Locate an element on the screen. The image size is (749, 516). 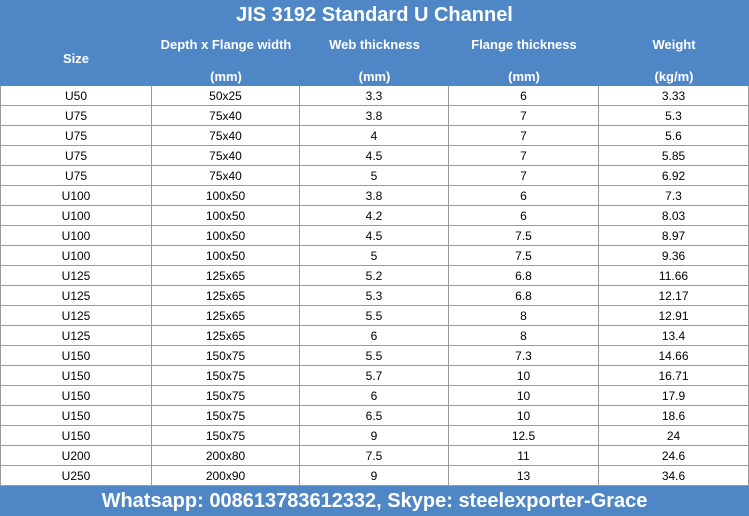
table-cell: 24.6 is located at coordinates (674, 456).